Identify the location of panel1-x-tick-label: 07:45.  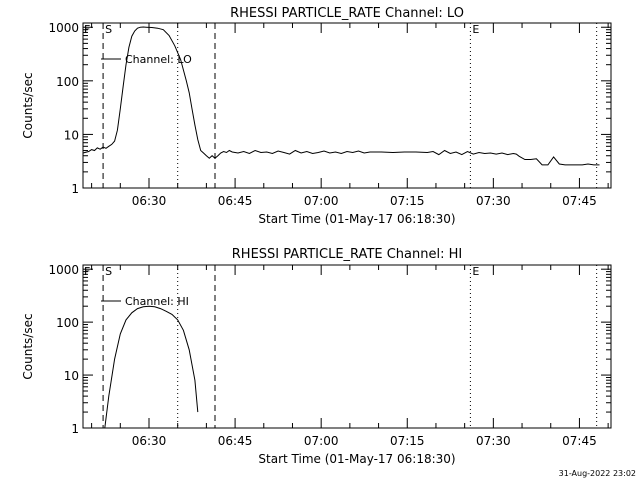
(579, 201).